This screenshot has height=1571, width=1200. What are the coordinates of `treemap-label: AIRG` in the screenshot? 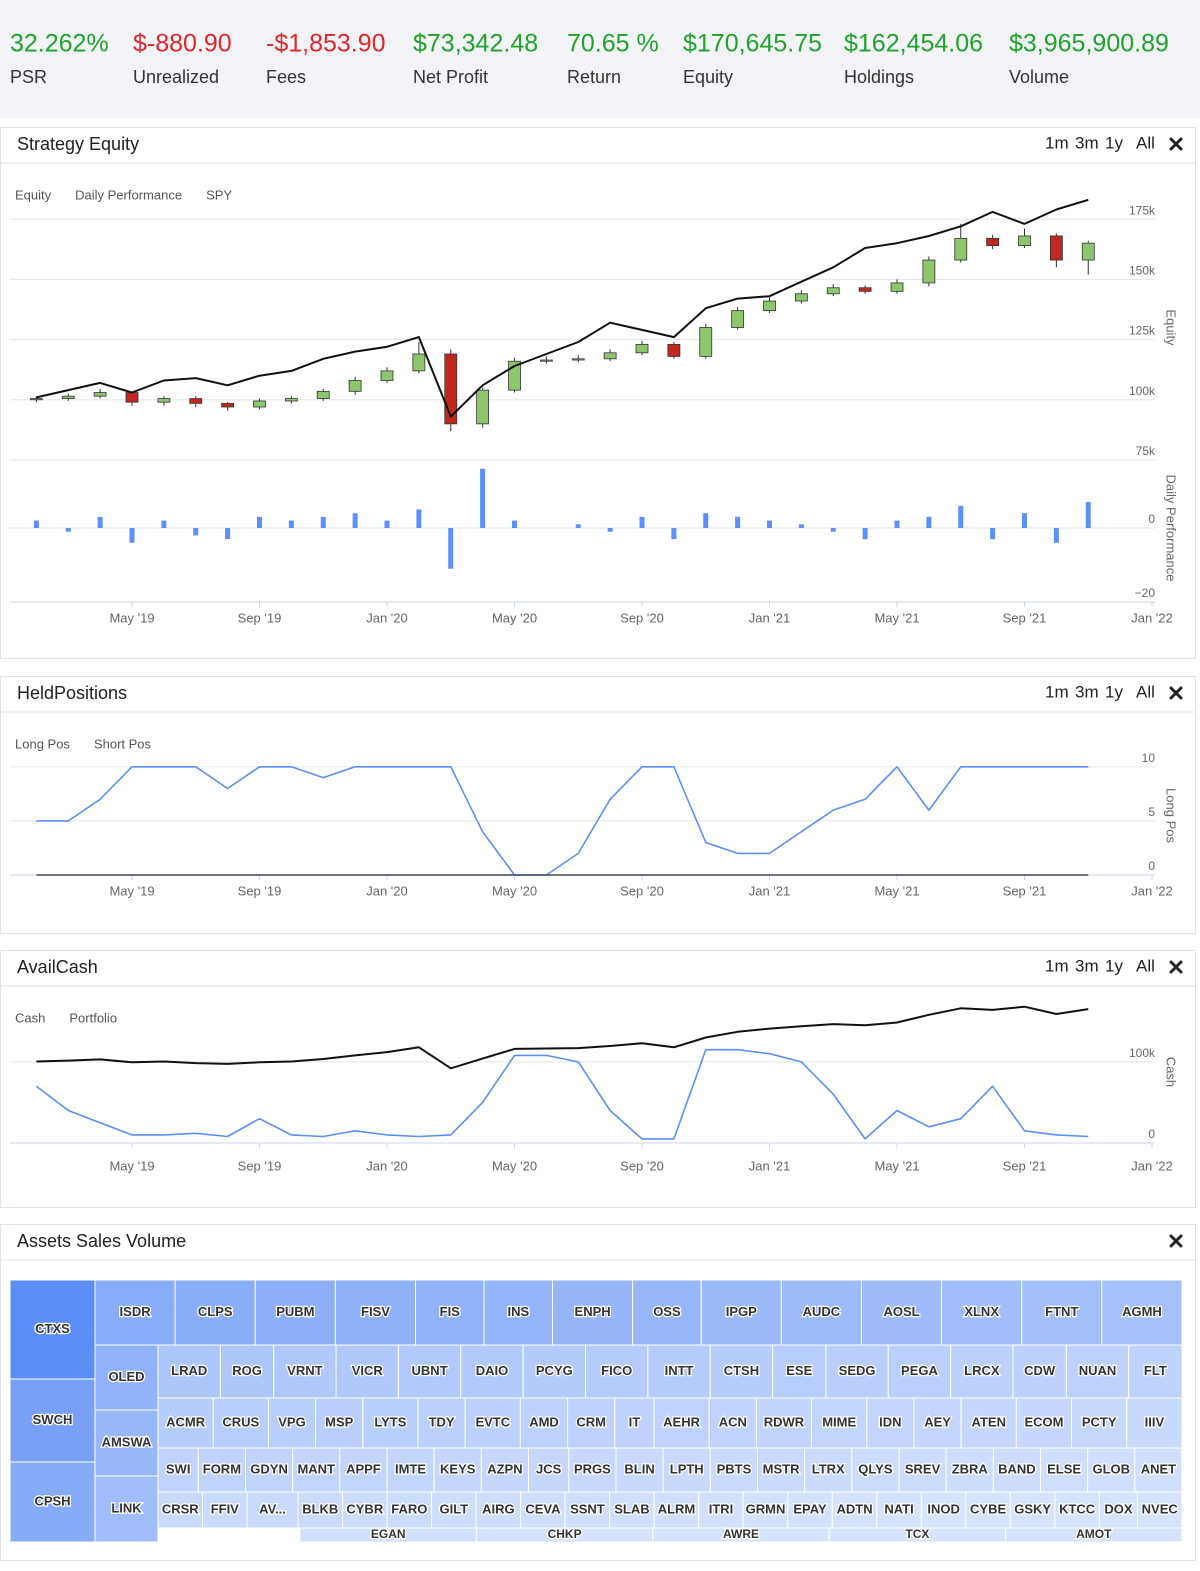 It's located at (498, 1508).